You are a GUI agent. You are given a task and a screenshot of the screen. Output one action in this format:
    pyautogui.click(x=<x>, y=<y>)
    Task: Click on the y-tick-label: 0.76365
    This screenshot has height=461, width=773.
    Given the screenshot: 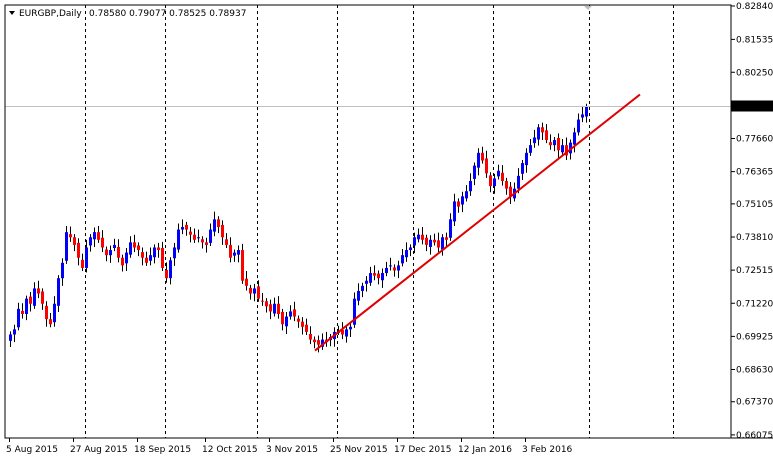 What is the action you would take?
    pyautogui.click(x=754, y=173)
    